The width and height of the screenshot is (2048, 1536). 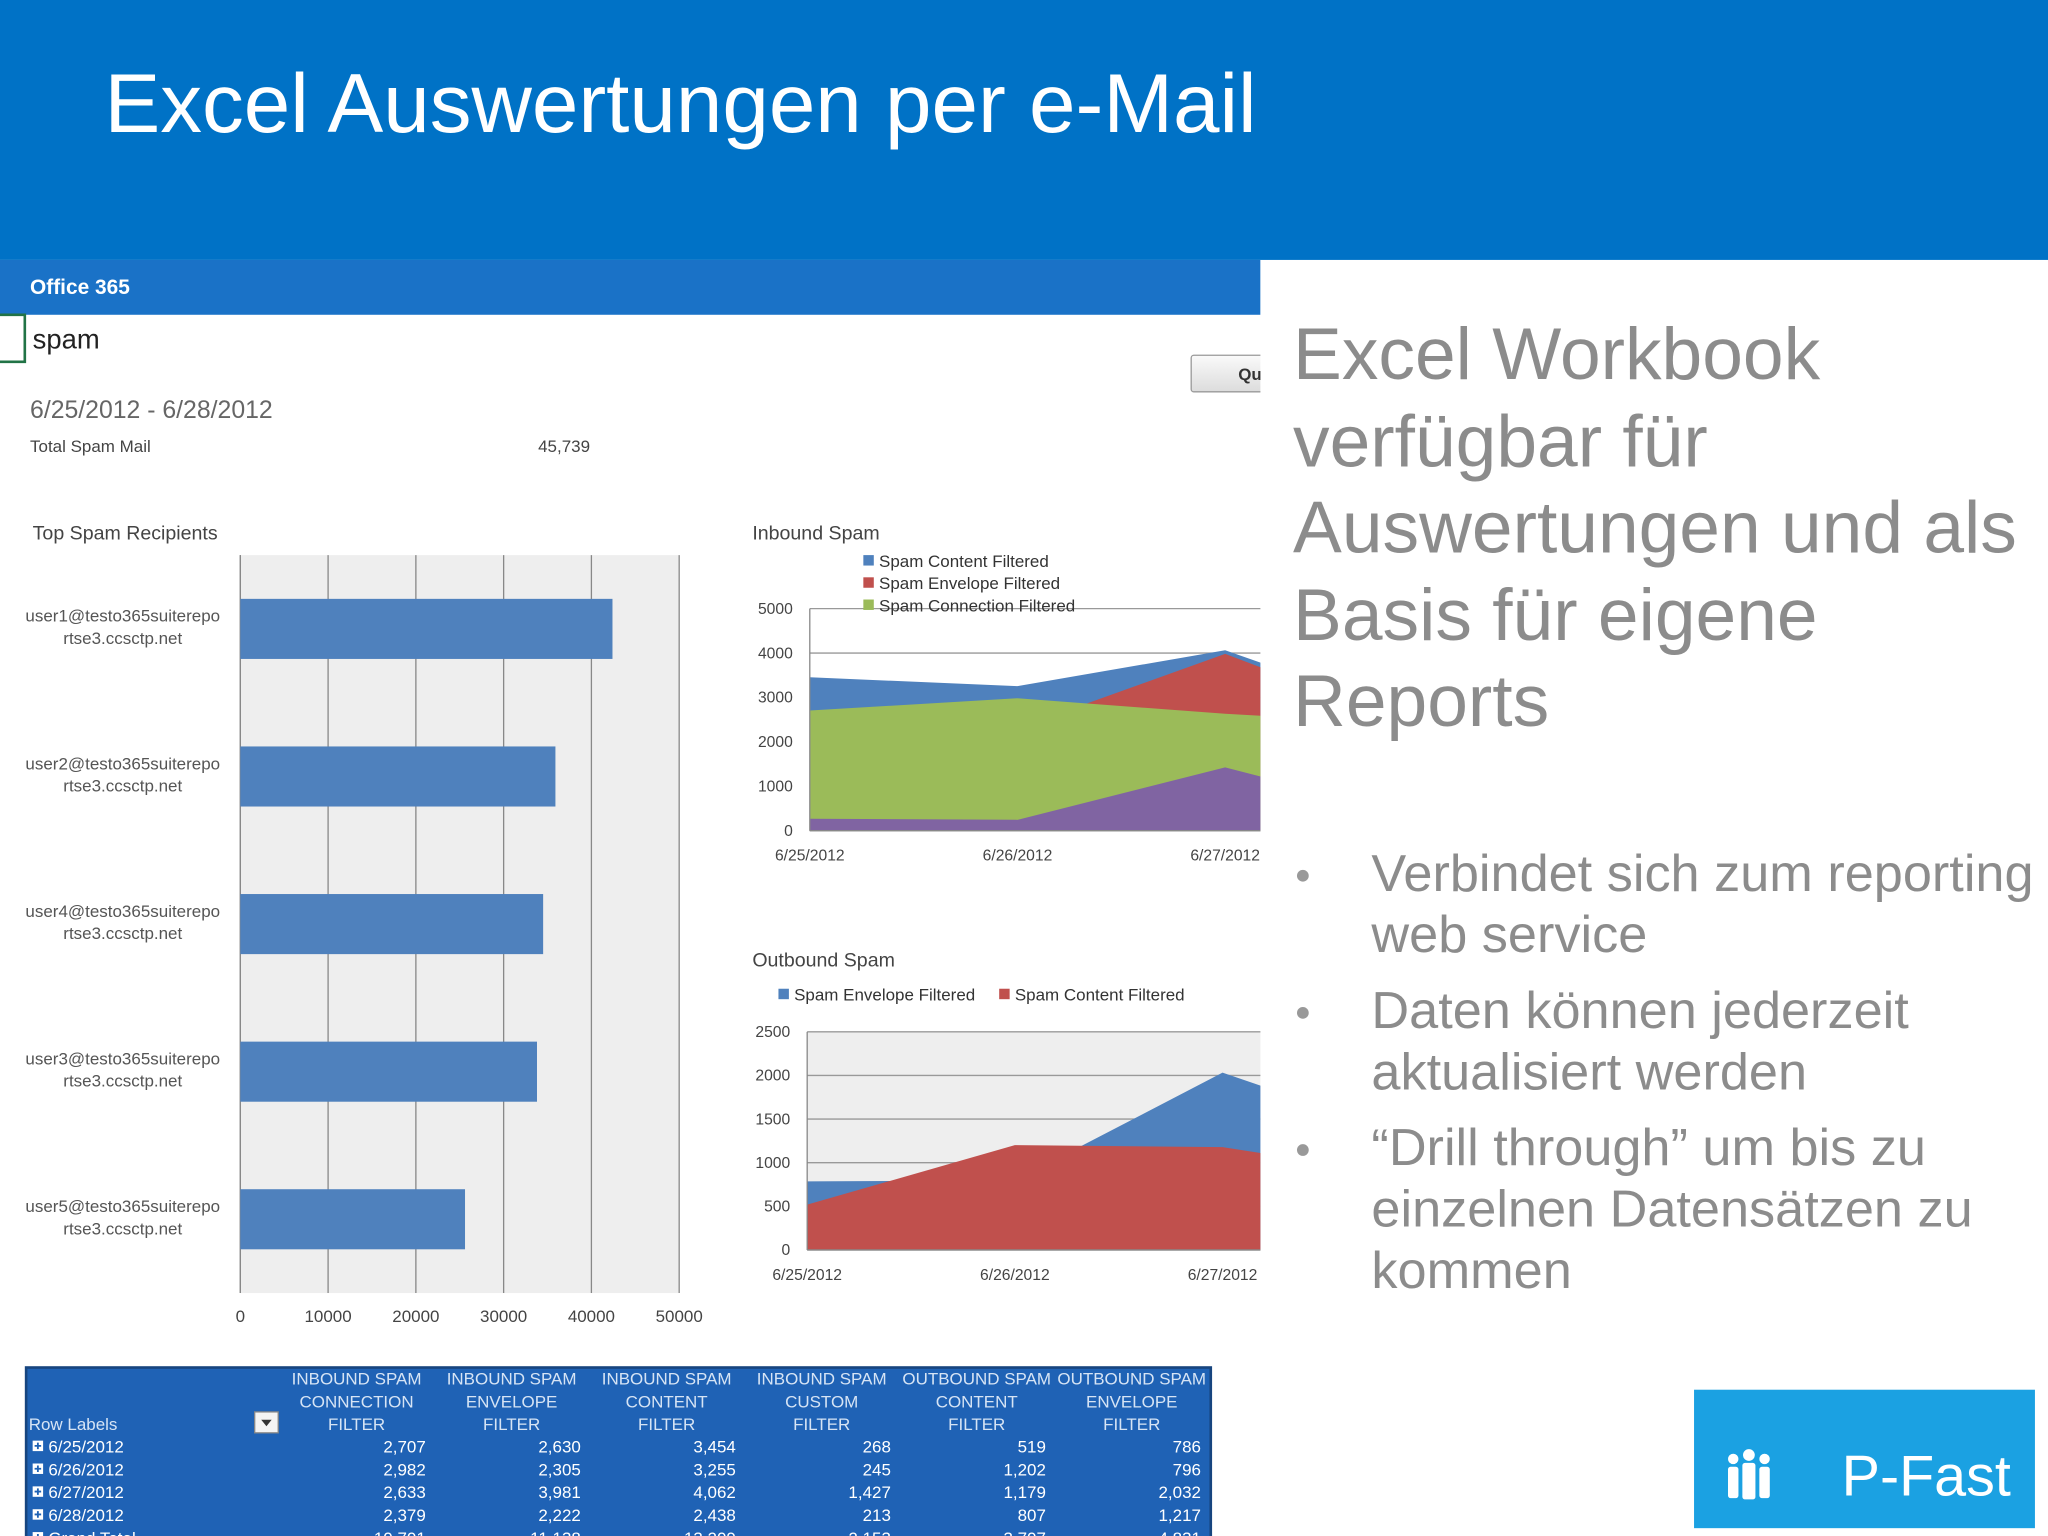 I want to click on table-cell: 796, so click(x=1187, y=1469).